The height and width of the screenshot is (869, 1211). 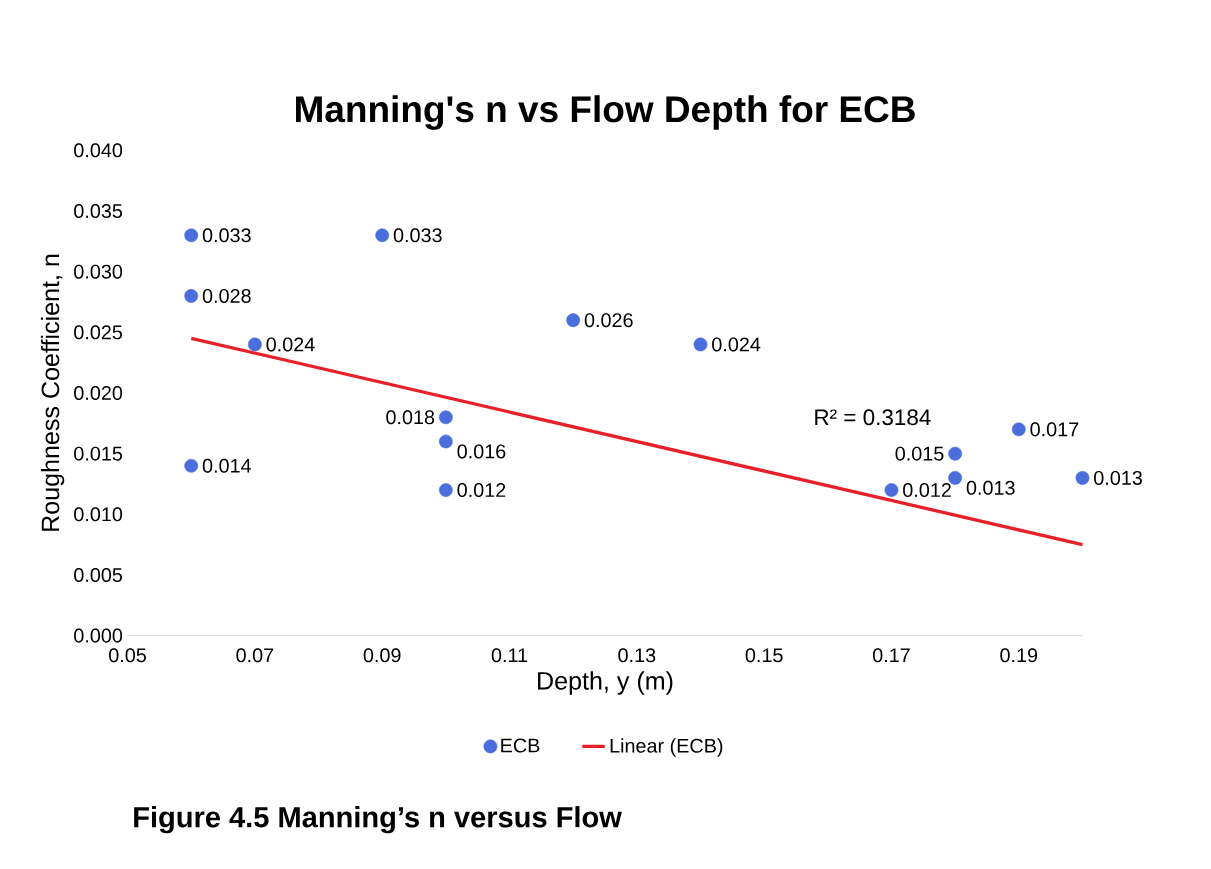 What do you see at coordinates (52, 393) in the screenshot?
I see `y-axis-title: Roughness Coefficient, n` at bounding box center [52, 393].